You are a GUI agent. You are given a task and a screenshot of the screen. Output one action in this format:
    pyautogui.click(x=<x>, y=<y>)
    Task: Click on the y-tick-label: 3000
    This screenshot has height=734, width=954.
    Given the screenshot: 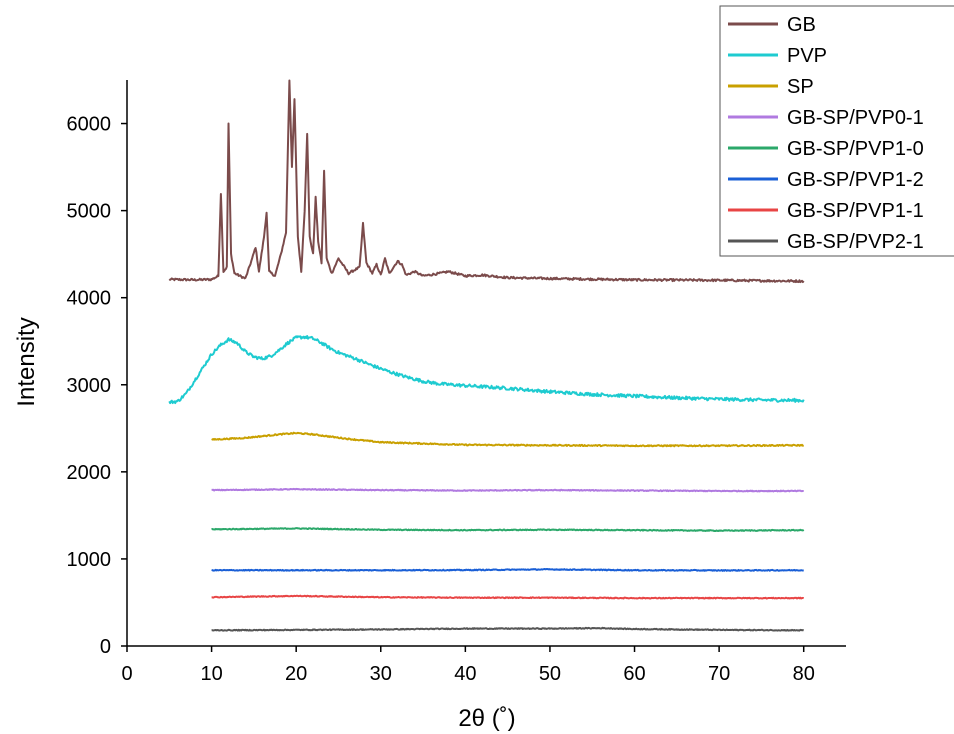 What is the action you would take?
    pyautogui.click(x=89, y=386)
    